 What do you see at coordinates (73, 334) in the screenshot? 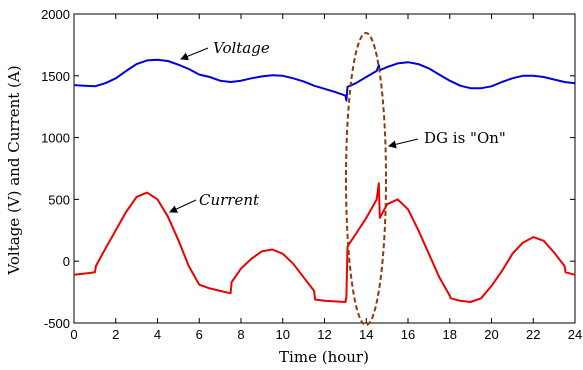
I see `x-tick-label: 0` at bounding box center [73, 334].